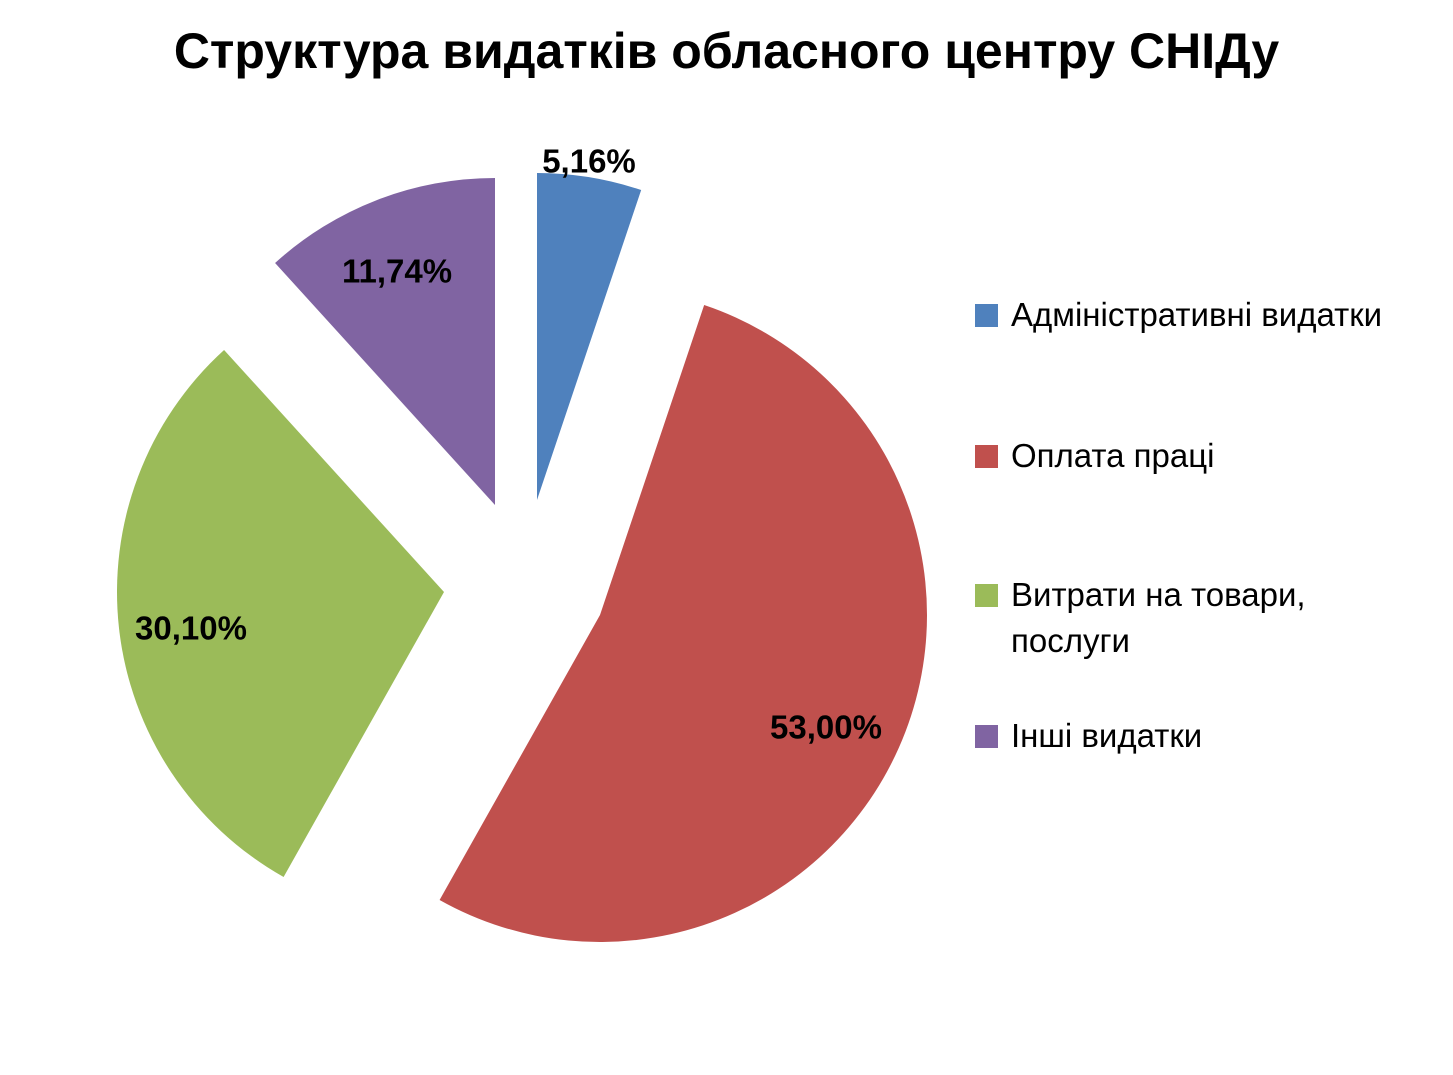 The image size is (1453, 1075). What do you see at coordinates (986, 595) in the screenshot?
I see `legend-swatch-goods-services` at bounding box center [986, 595].